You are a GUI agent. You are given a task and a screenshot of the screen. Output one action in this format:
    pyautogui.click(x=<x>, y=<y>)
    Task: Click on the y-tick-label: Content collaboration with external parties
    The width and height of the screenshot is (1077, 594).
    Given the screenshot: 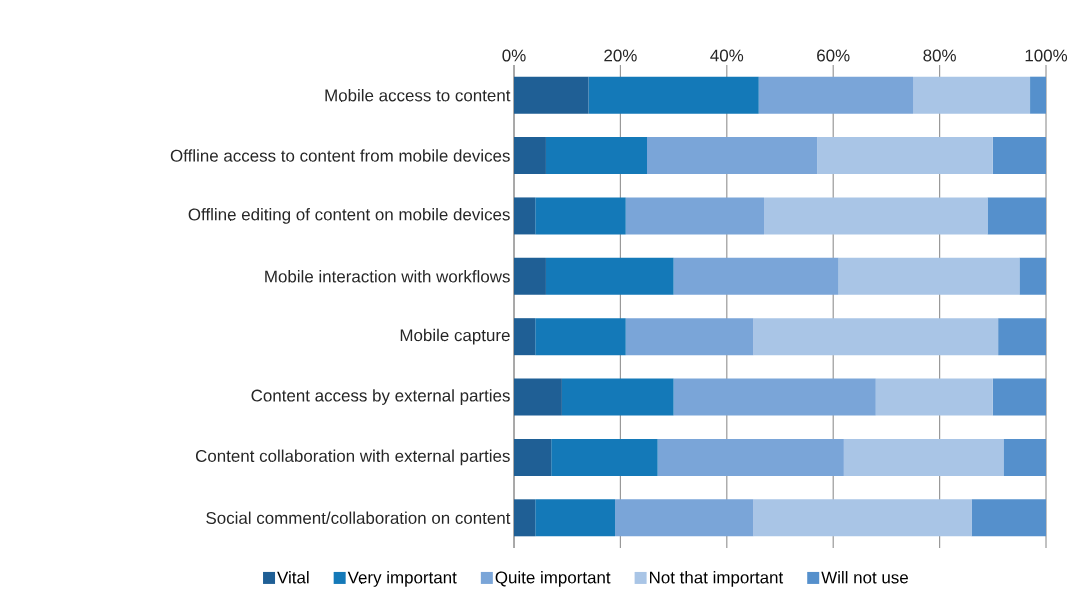 What is the action you would take?
    pyautogui.click(x=352, y=457)
    